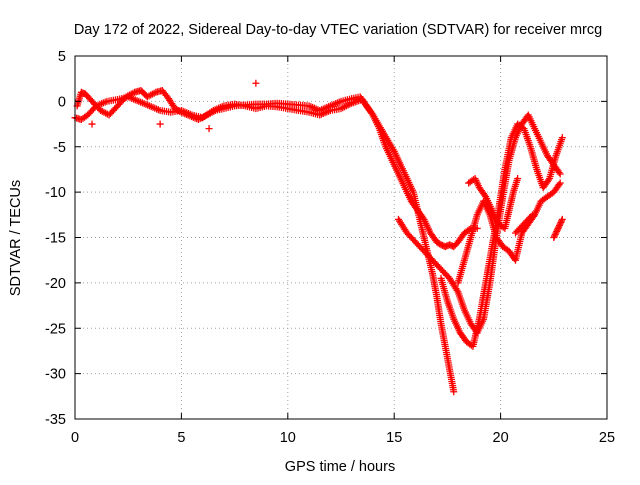 The height and width of the screenshot is (485, 640). I want to click on y-tick-label: 0, so click(62, 102).